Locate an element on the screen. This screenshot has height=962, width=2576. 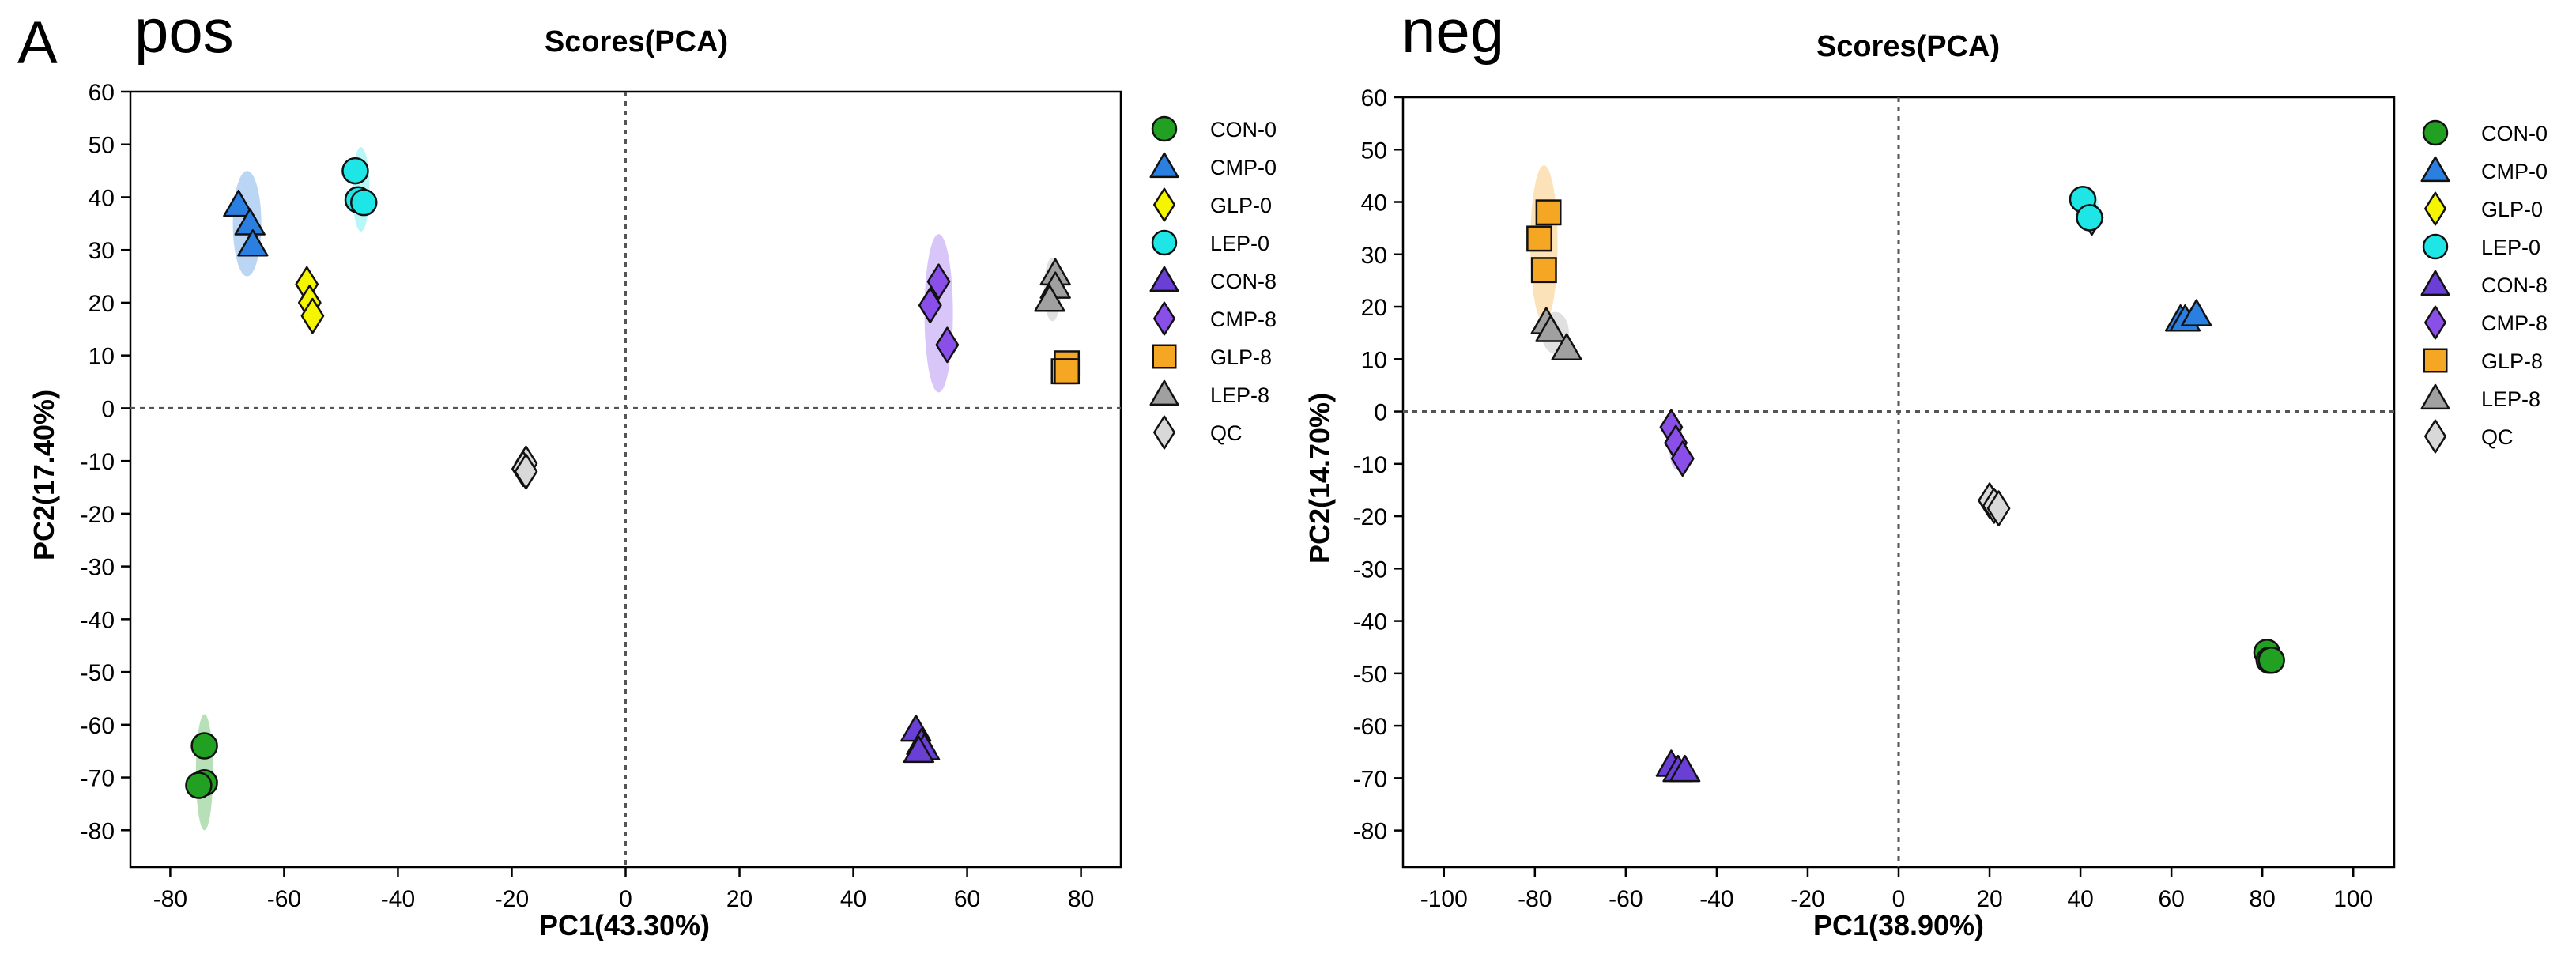
y-tick-label: 10 is located at coordinates (1374, 360).